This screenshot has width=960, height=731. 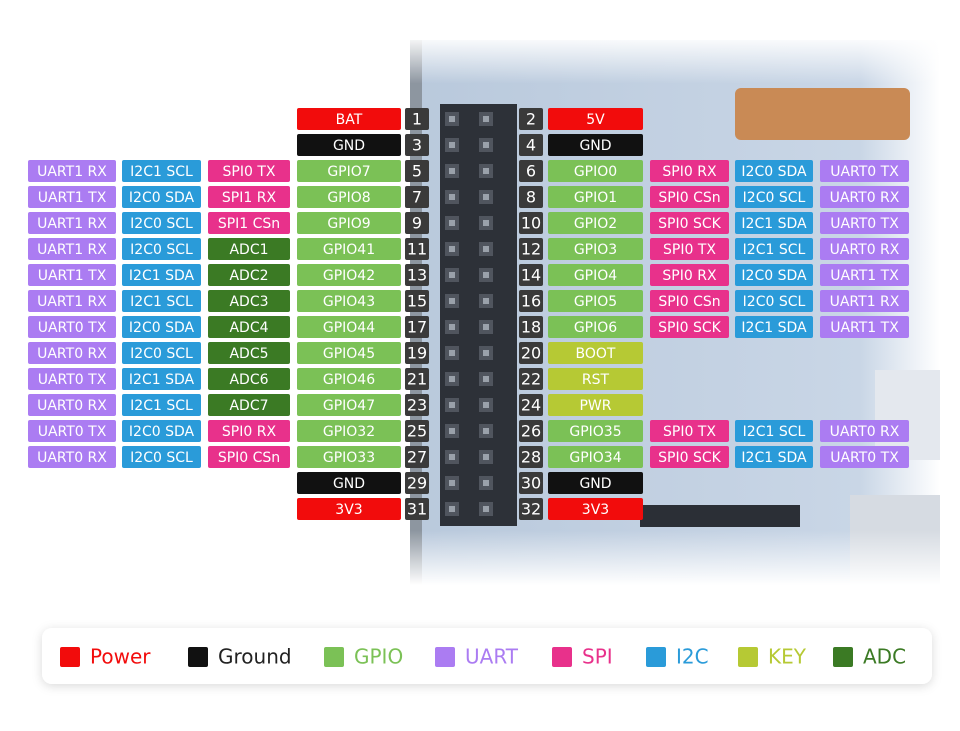 What do you see at coordinates (248, 276) in the screenshot?
I see `pin-label: ADC2` at bounding box center [248, 276].